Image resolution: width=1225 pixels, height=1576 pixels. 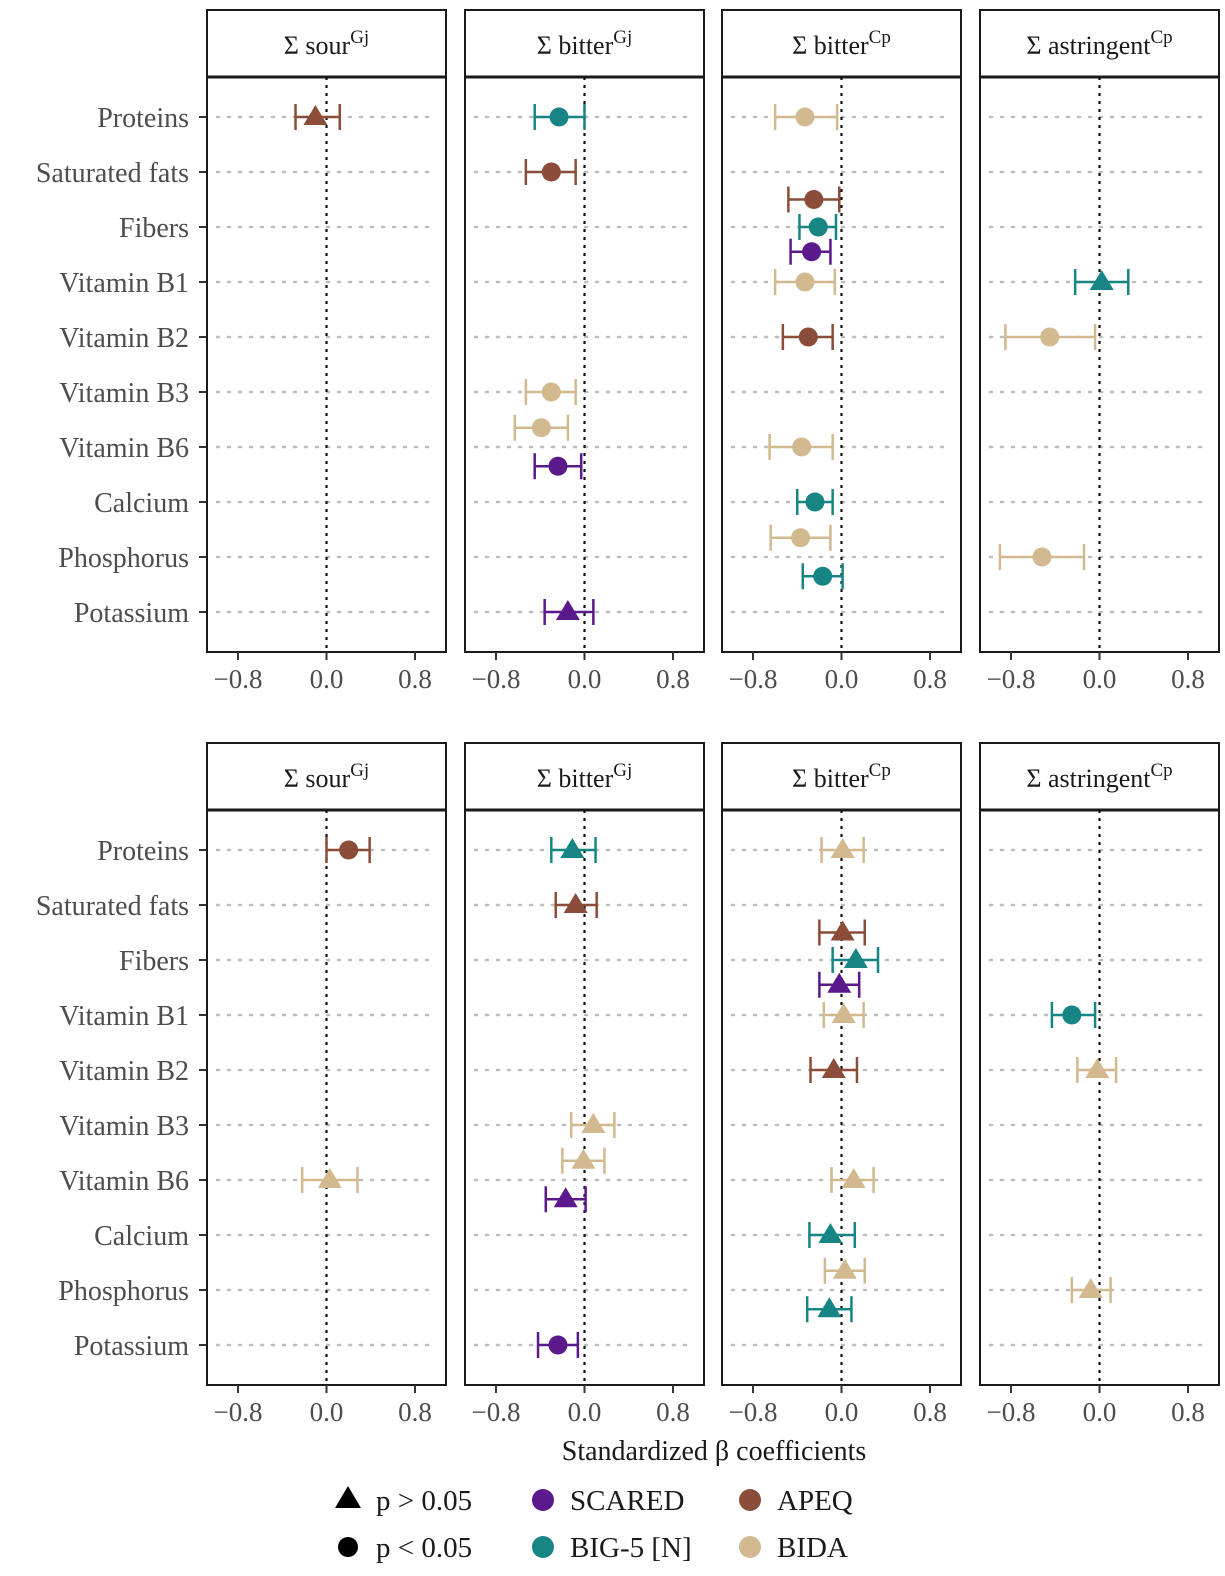 I want to click on y-tick-label-vitamin-b2: Vitamin B2, so click(x=124, y=1071).